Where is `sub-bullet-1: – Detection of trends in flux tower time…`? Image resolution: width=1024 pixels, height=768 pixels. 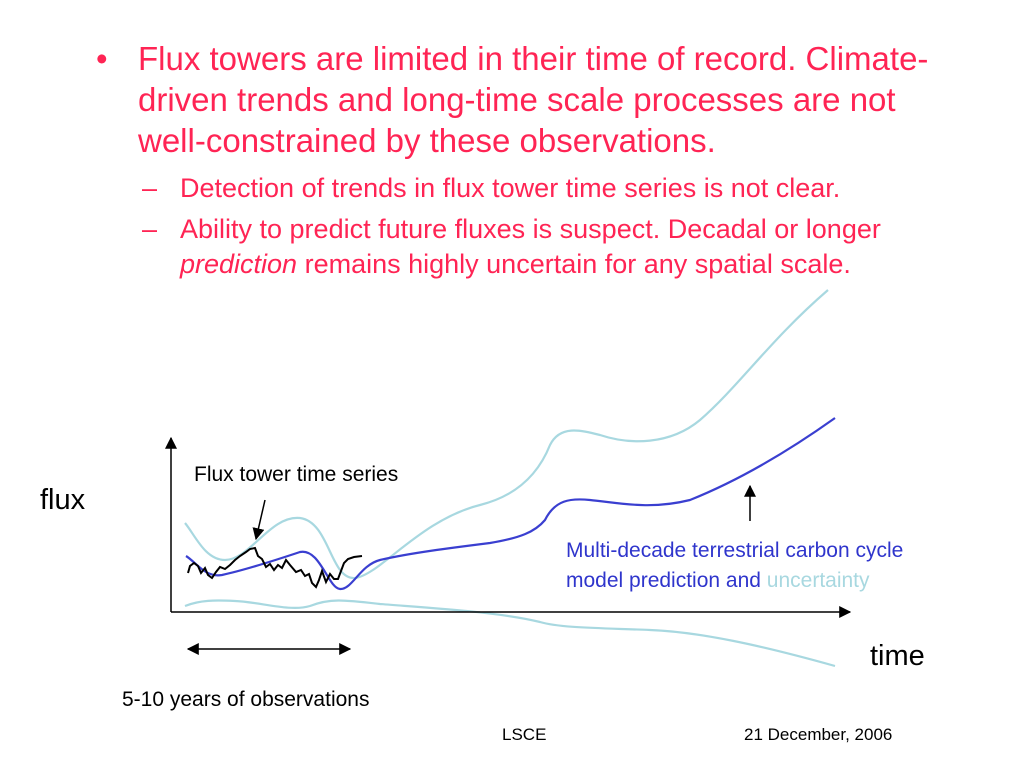
sub-bullet-1: – Detection of trends in flux tower time… is located at coordinates (530, 188).